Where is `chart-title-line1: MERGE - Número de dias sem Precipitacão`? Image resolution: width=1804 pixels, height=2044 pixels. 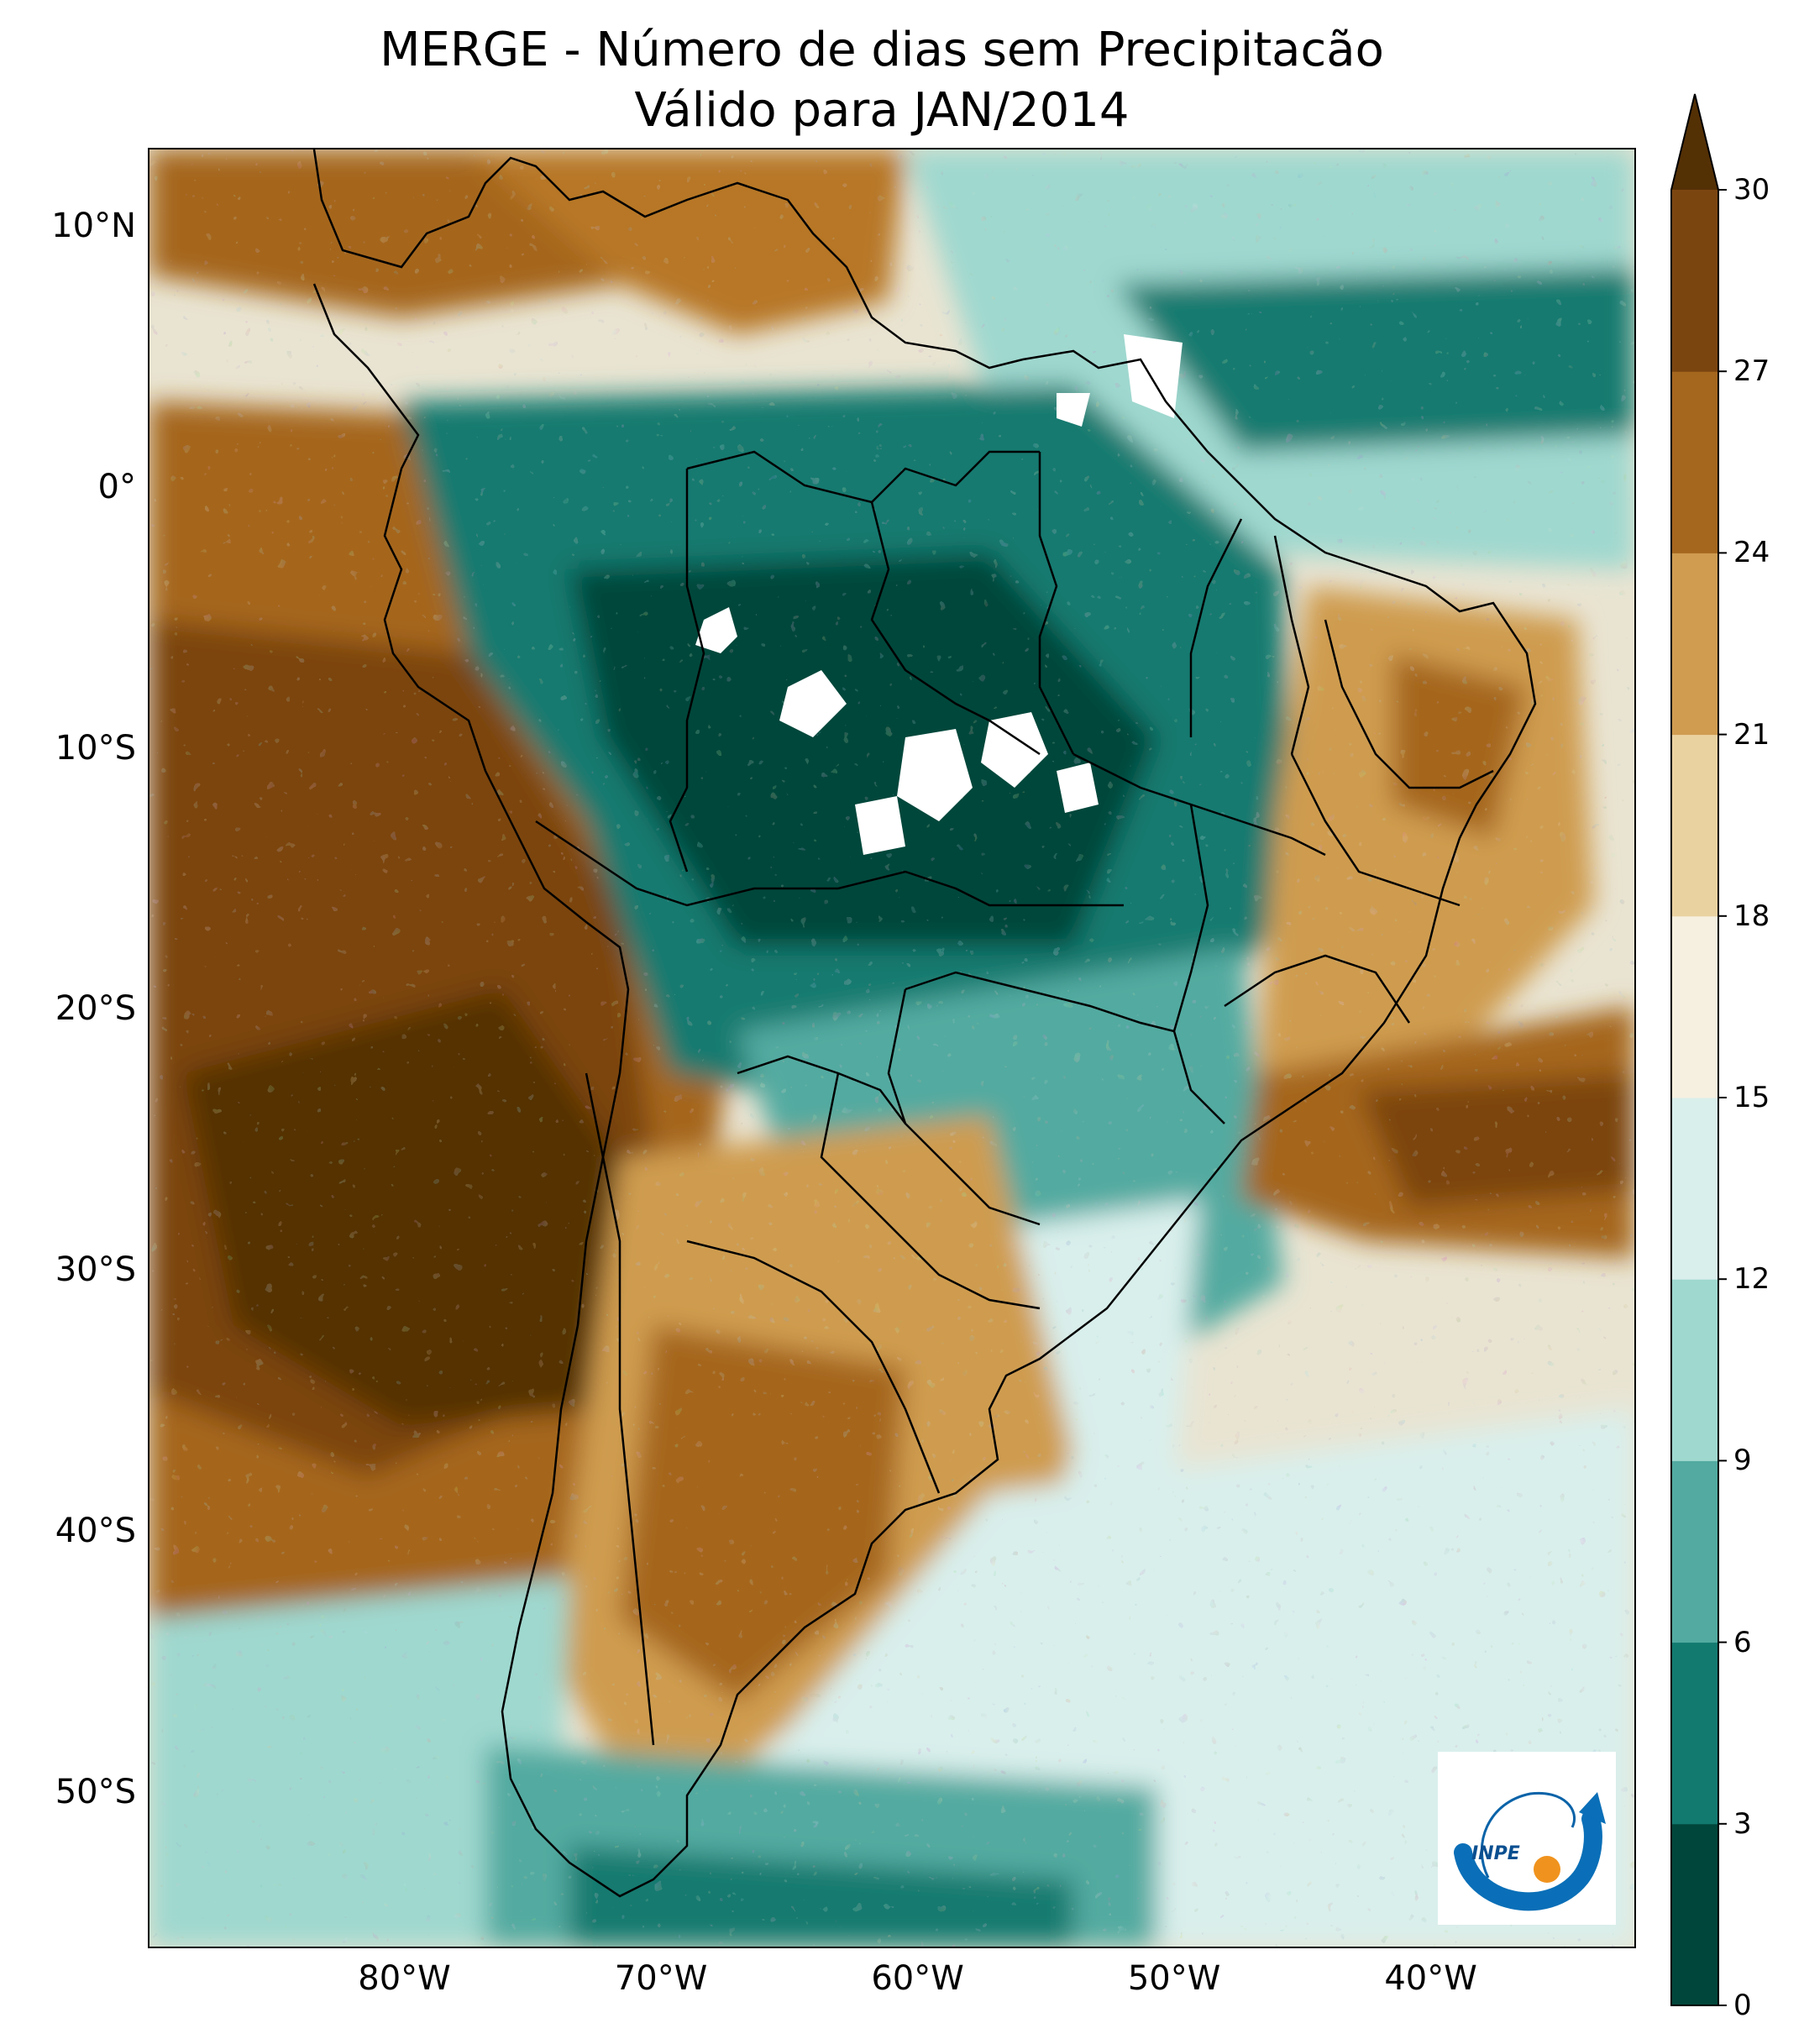 chart-title-line1: MERGE - Número de dias sem Precipitacão is located at coordinates (882, 50).